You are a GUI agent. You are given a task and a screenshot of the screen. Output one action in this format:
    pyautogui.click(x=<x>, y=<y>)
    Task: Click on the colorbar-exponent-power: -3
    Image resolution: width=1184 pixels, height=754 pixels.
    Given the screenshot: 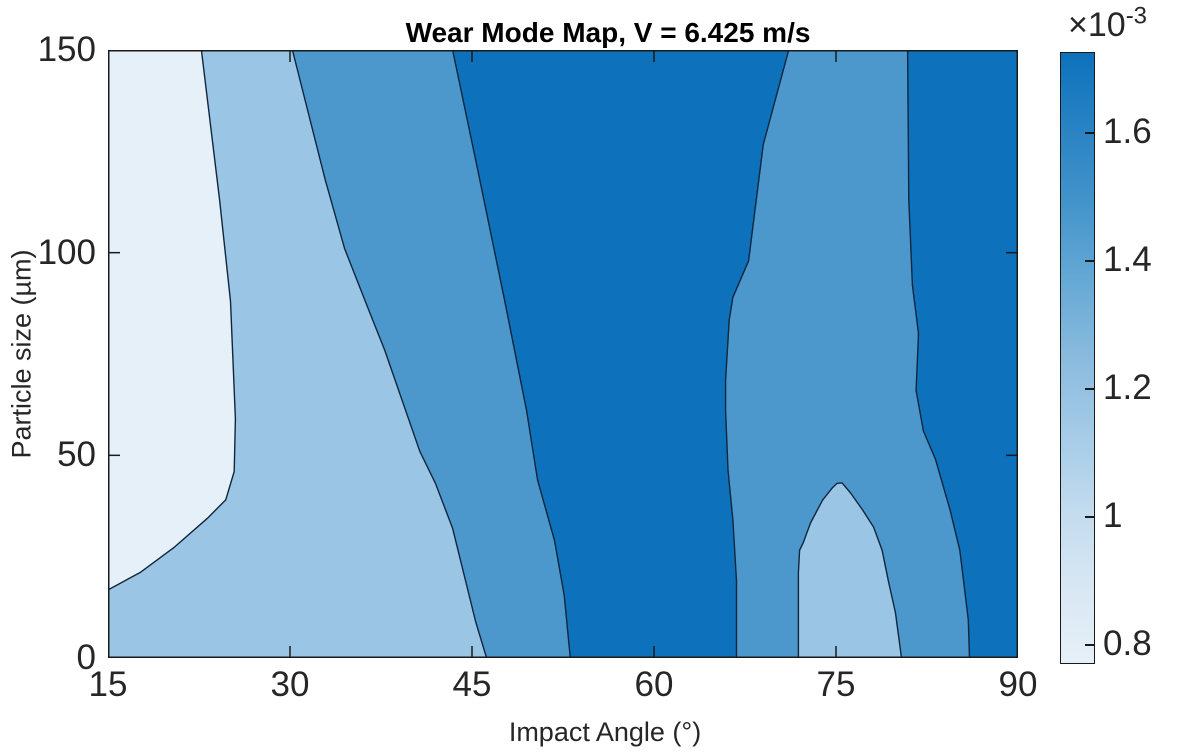 What is the action you would take?
    pyautogui.click(x=1136, y=16)
    